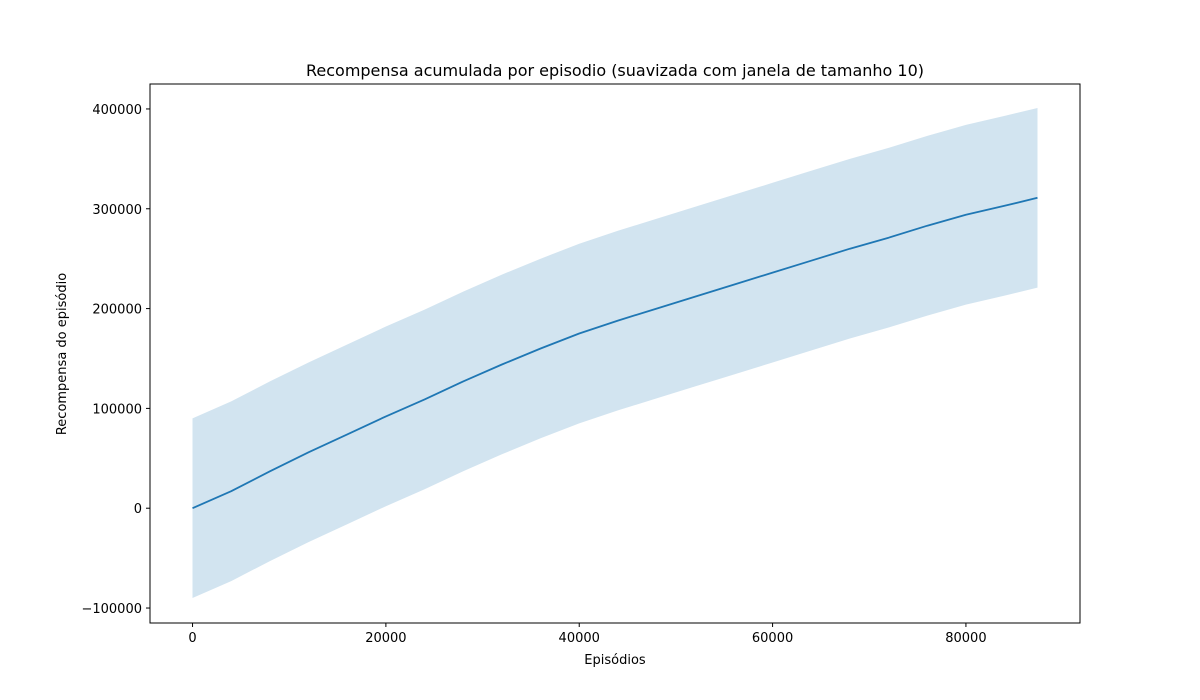 The height and width of the screenshot is (700, 1200). Describe the element at coordinates (965, 638) in the screenshot. I see `x-tick-label: 80000` at that location.